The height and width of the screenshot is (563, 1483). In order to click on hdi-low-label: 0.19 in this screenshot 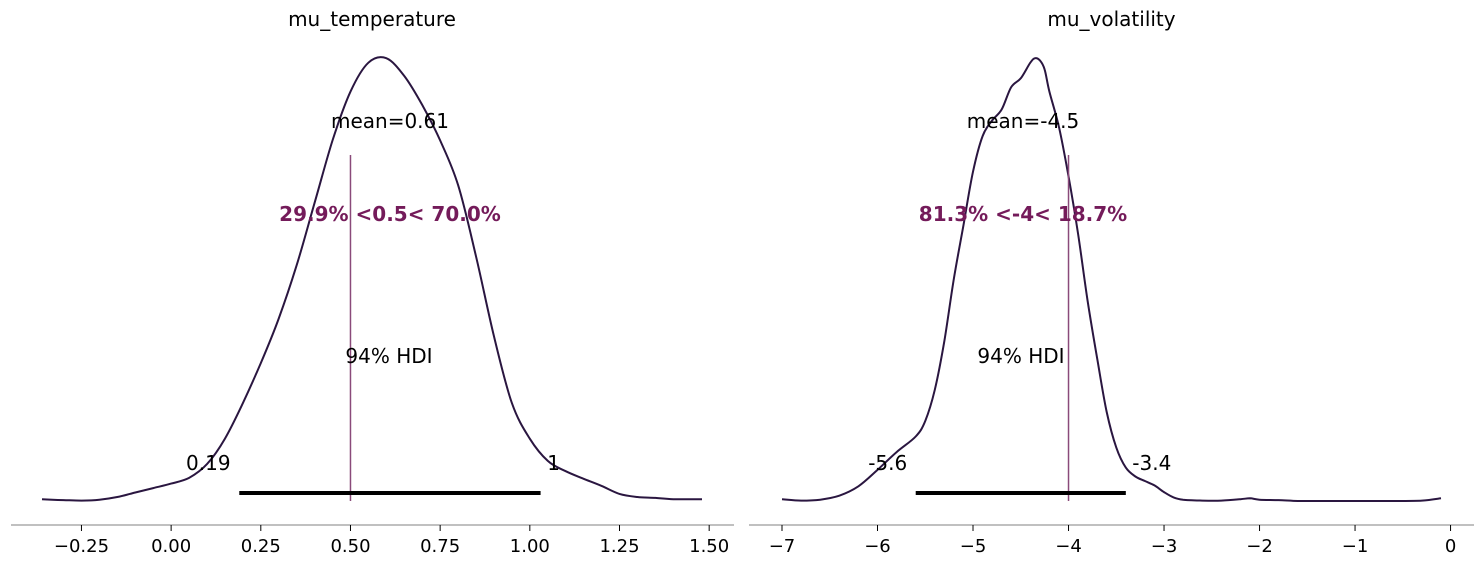, I will do `click(208, 463)`.